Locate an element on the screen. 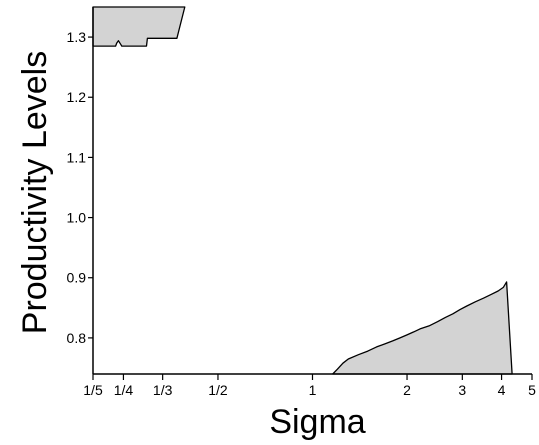 The image size is (539, 445). x-tick-label: 1/4 is located at coordinates (124, 390).